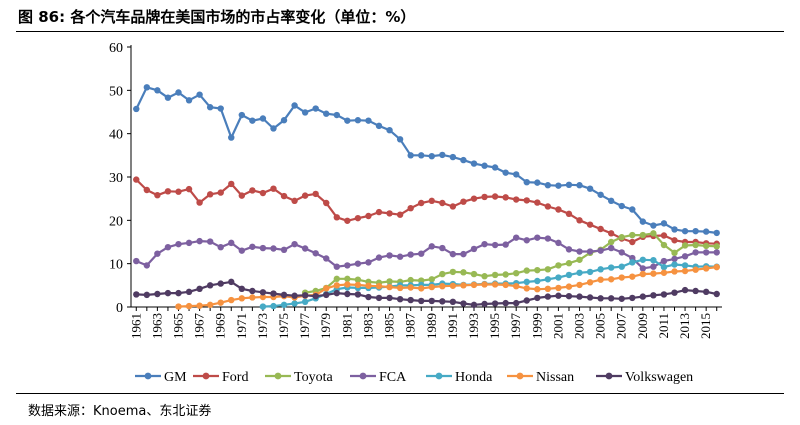 This screenshot has height=425, width=800. Describe the element at coordinates (220, 377) in the screenshot. I see `legend-item-ford: Ford` at that location.